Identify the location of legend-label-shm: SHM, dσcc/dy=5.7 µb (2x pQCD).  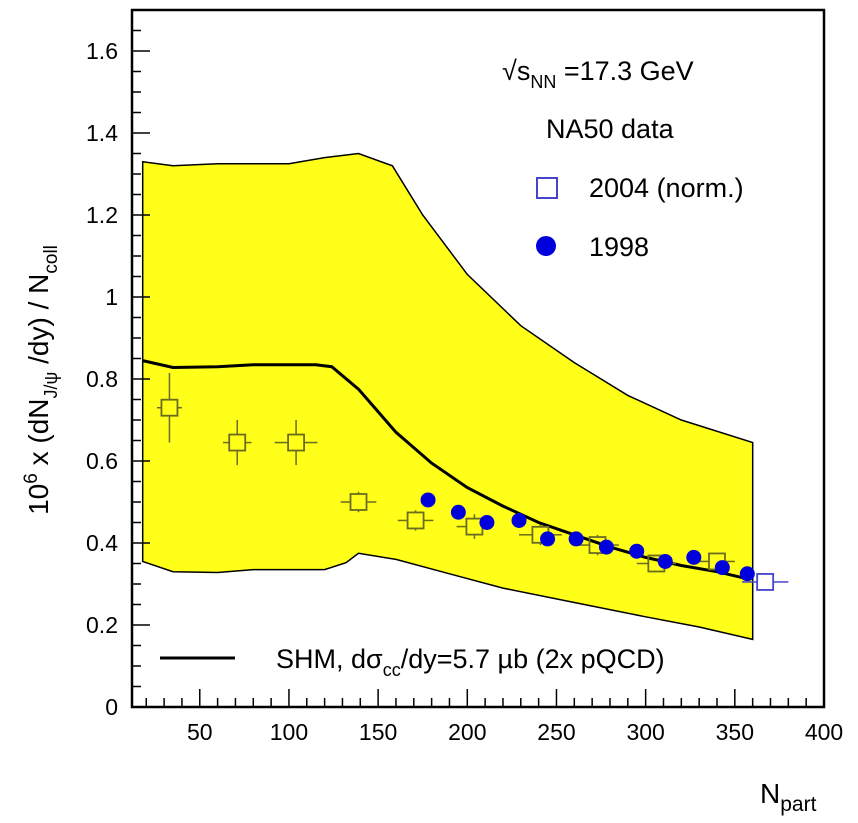
(470, 662).